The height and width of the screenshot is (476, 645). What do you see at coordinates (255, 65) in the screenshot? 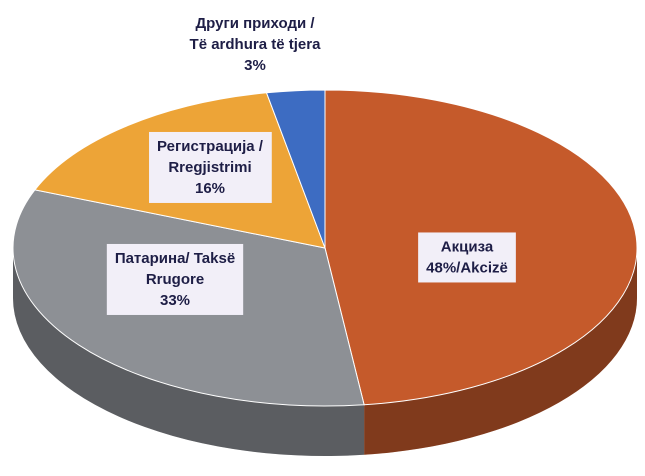
I see `label-line: 3%` at bounding box center [255, 65].